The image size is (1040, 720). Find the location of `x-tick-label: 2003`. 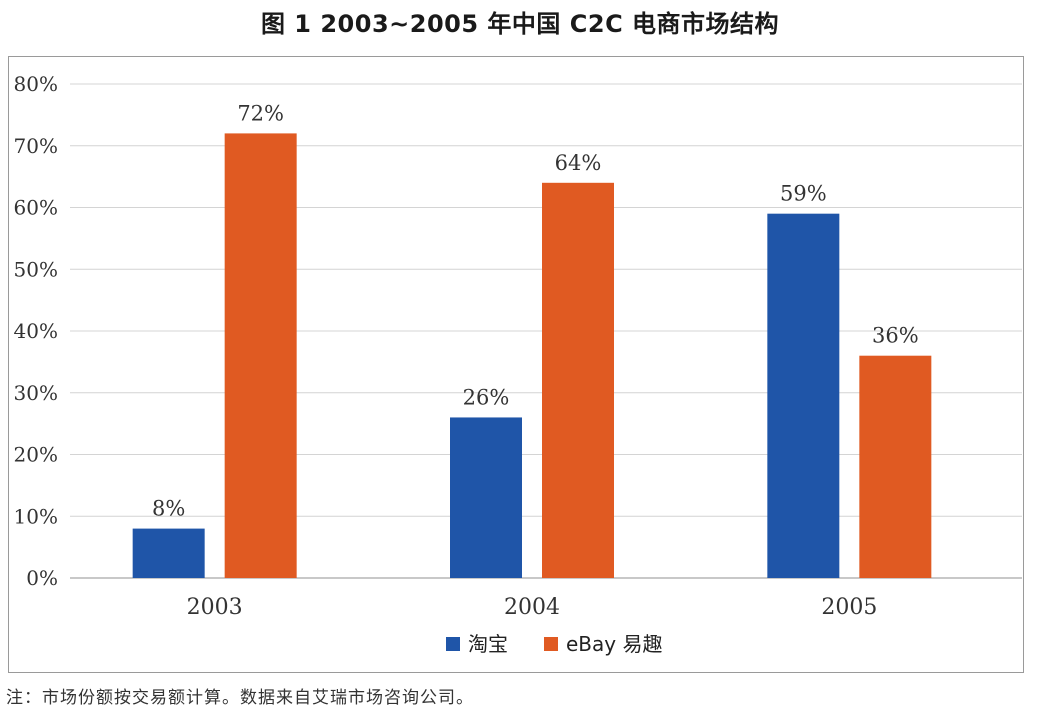

x-tick-label: 2003 is located at coordinates (215, 607).